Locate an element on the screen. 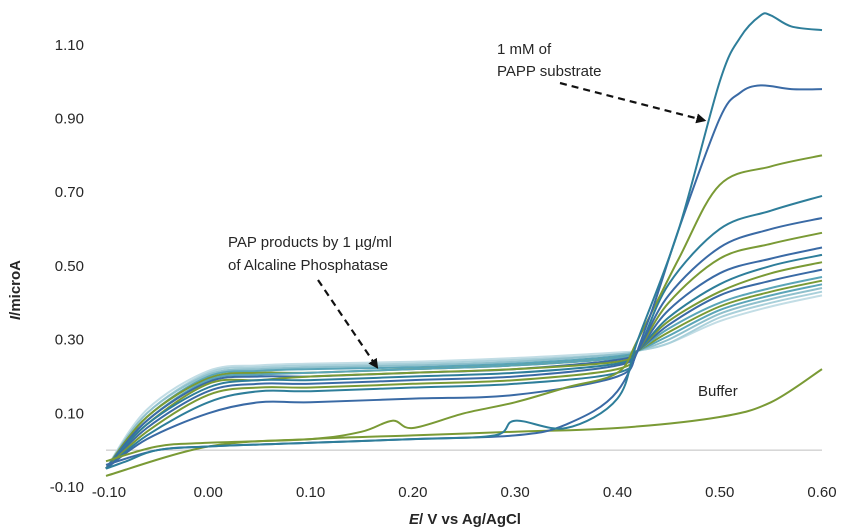 The image size is (843, 530). x-tick-label: 0.30 is located at coordinates (515, 492).